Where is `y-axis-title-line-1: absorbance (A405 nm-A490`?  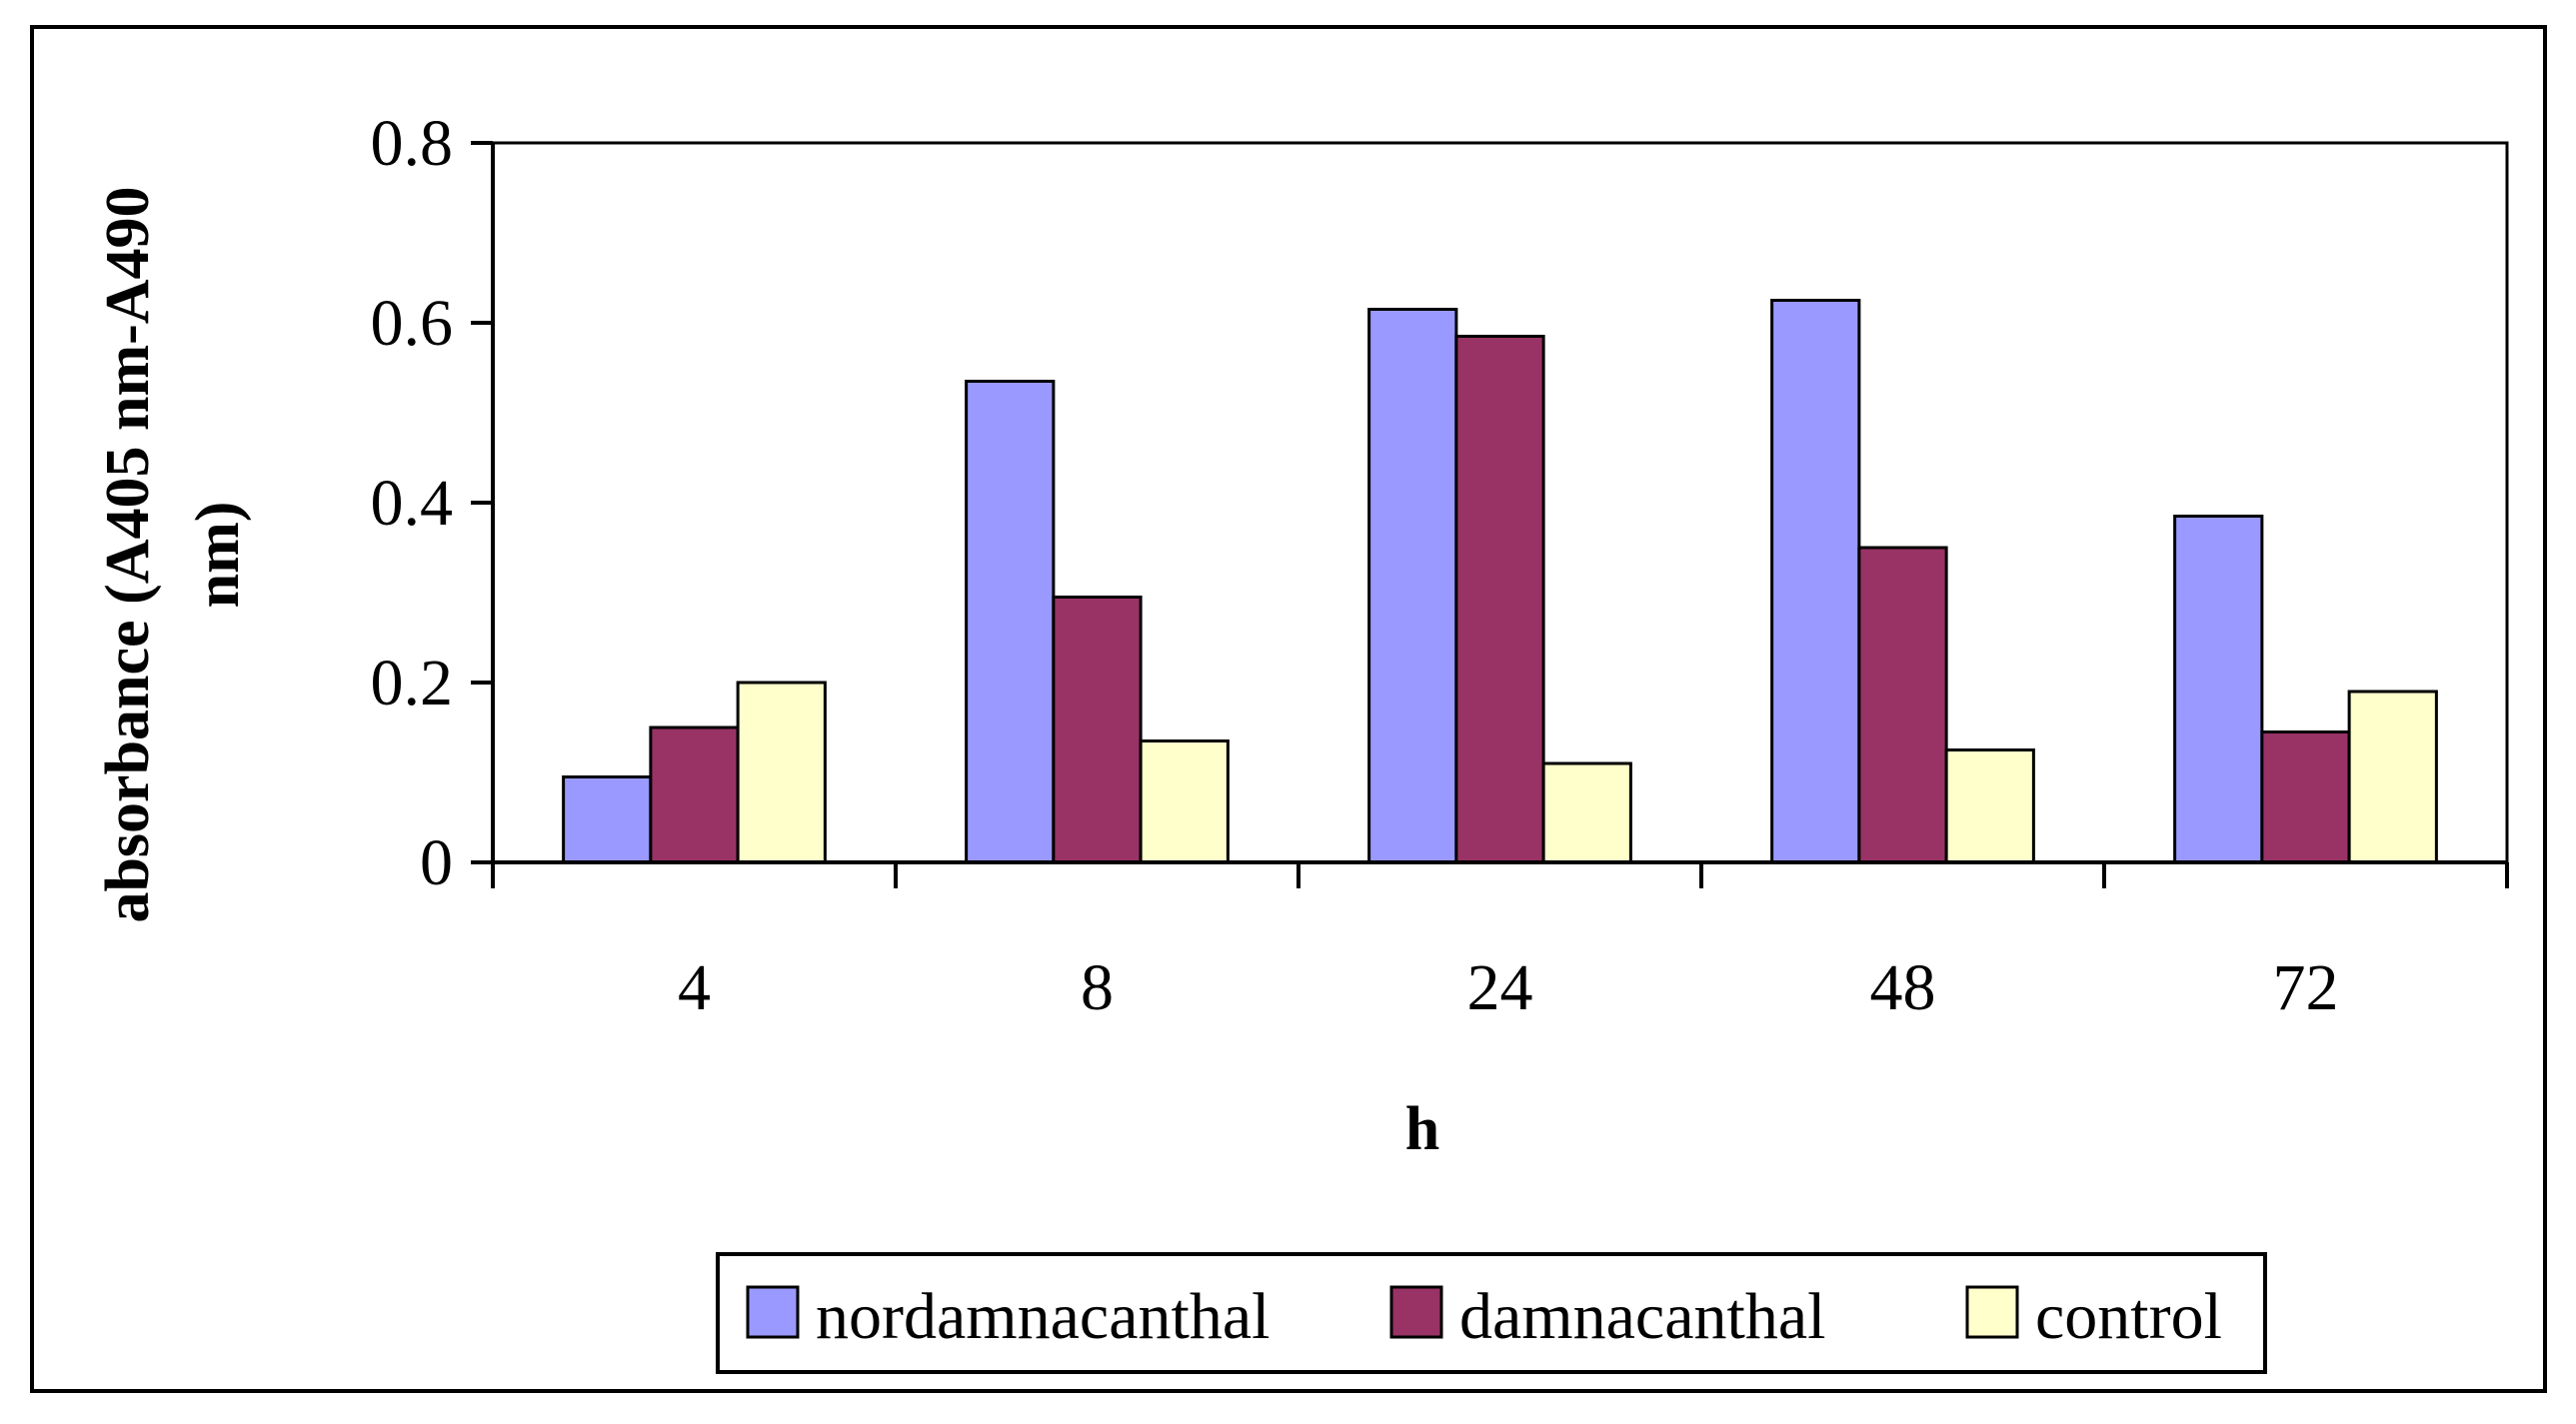 y-axis-title-line-1: absorbance (A405 nm-A490 is located at coordinates (128, 554).